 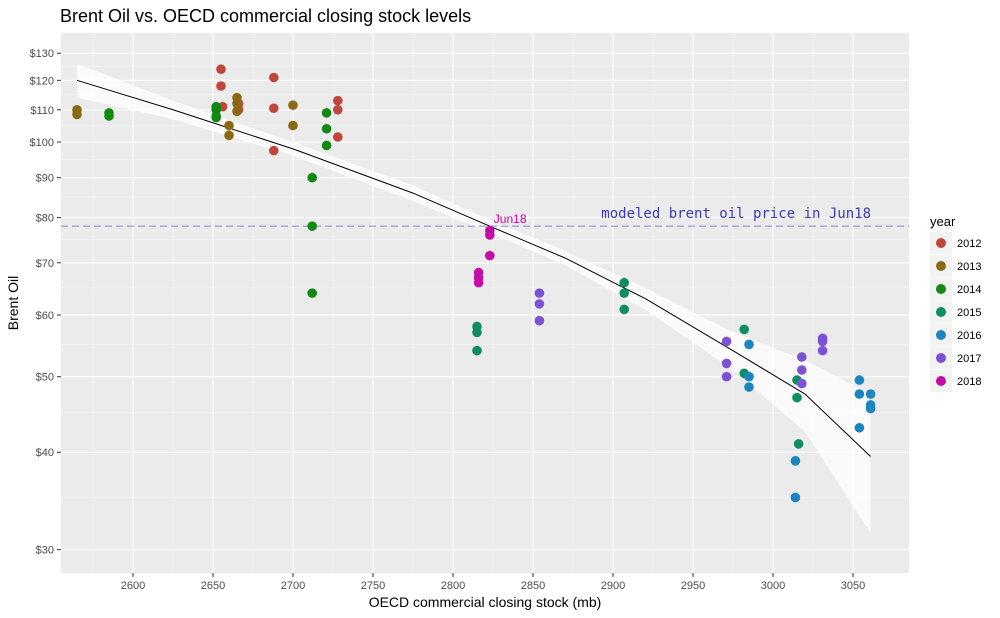 What do you see at coordinates (13, 303) in the screenshot?
I see `y-axis-title: Brent Oil` at bounding box center [13, 303].